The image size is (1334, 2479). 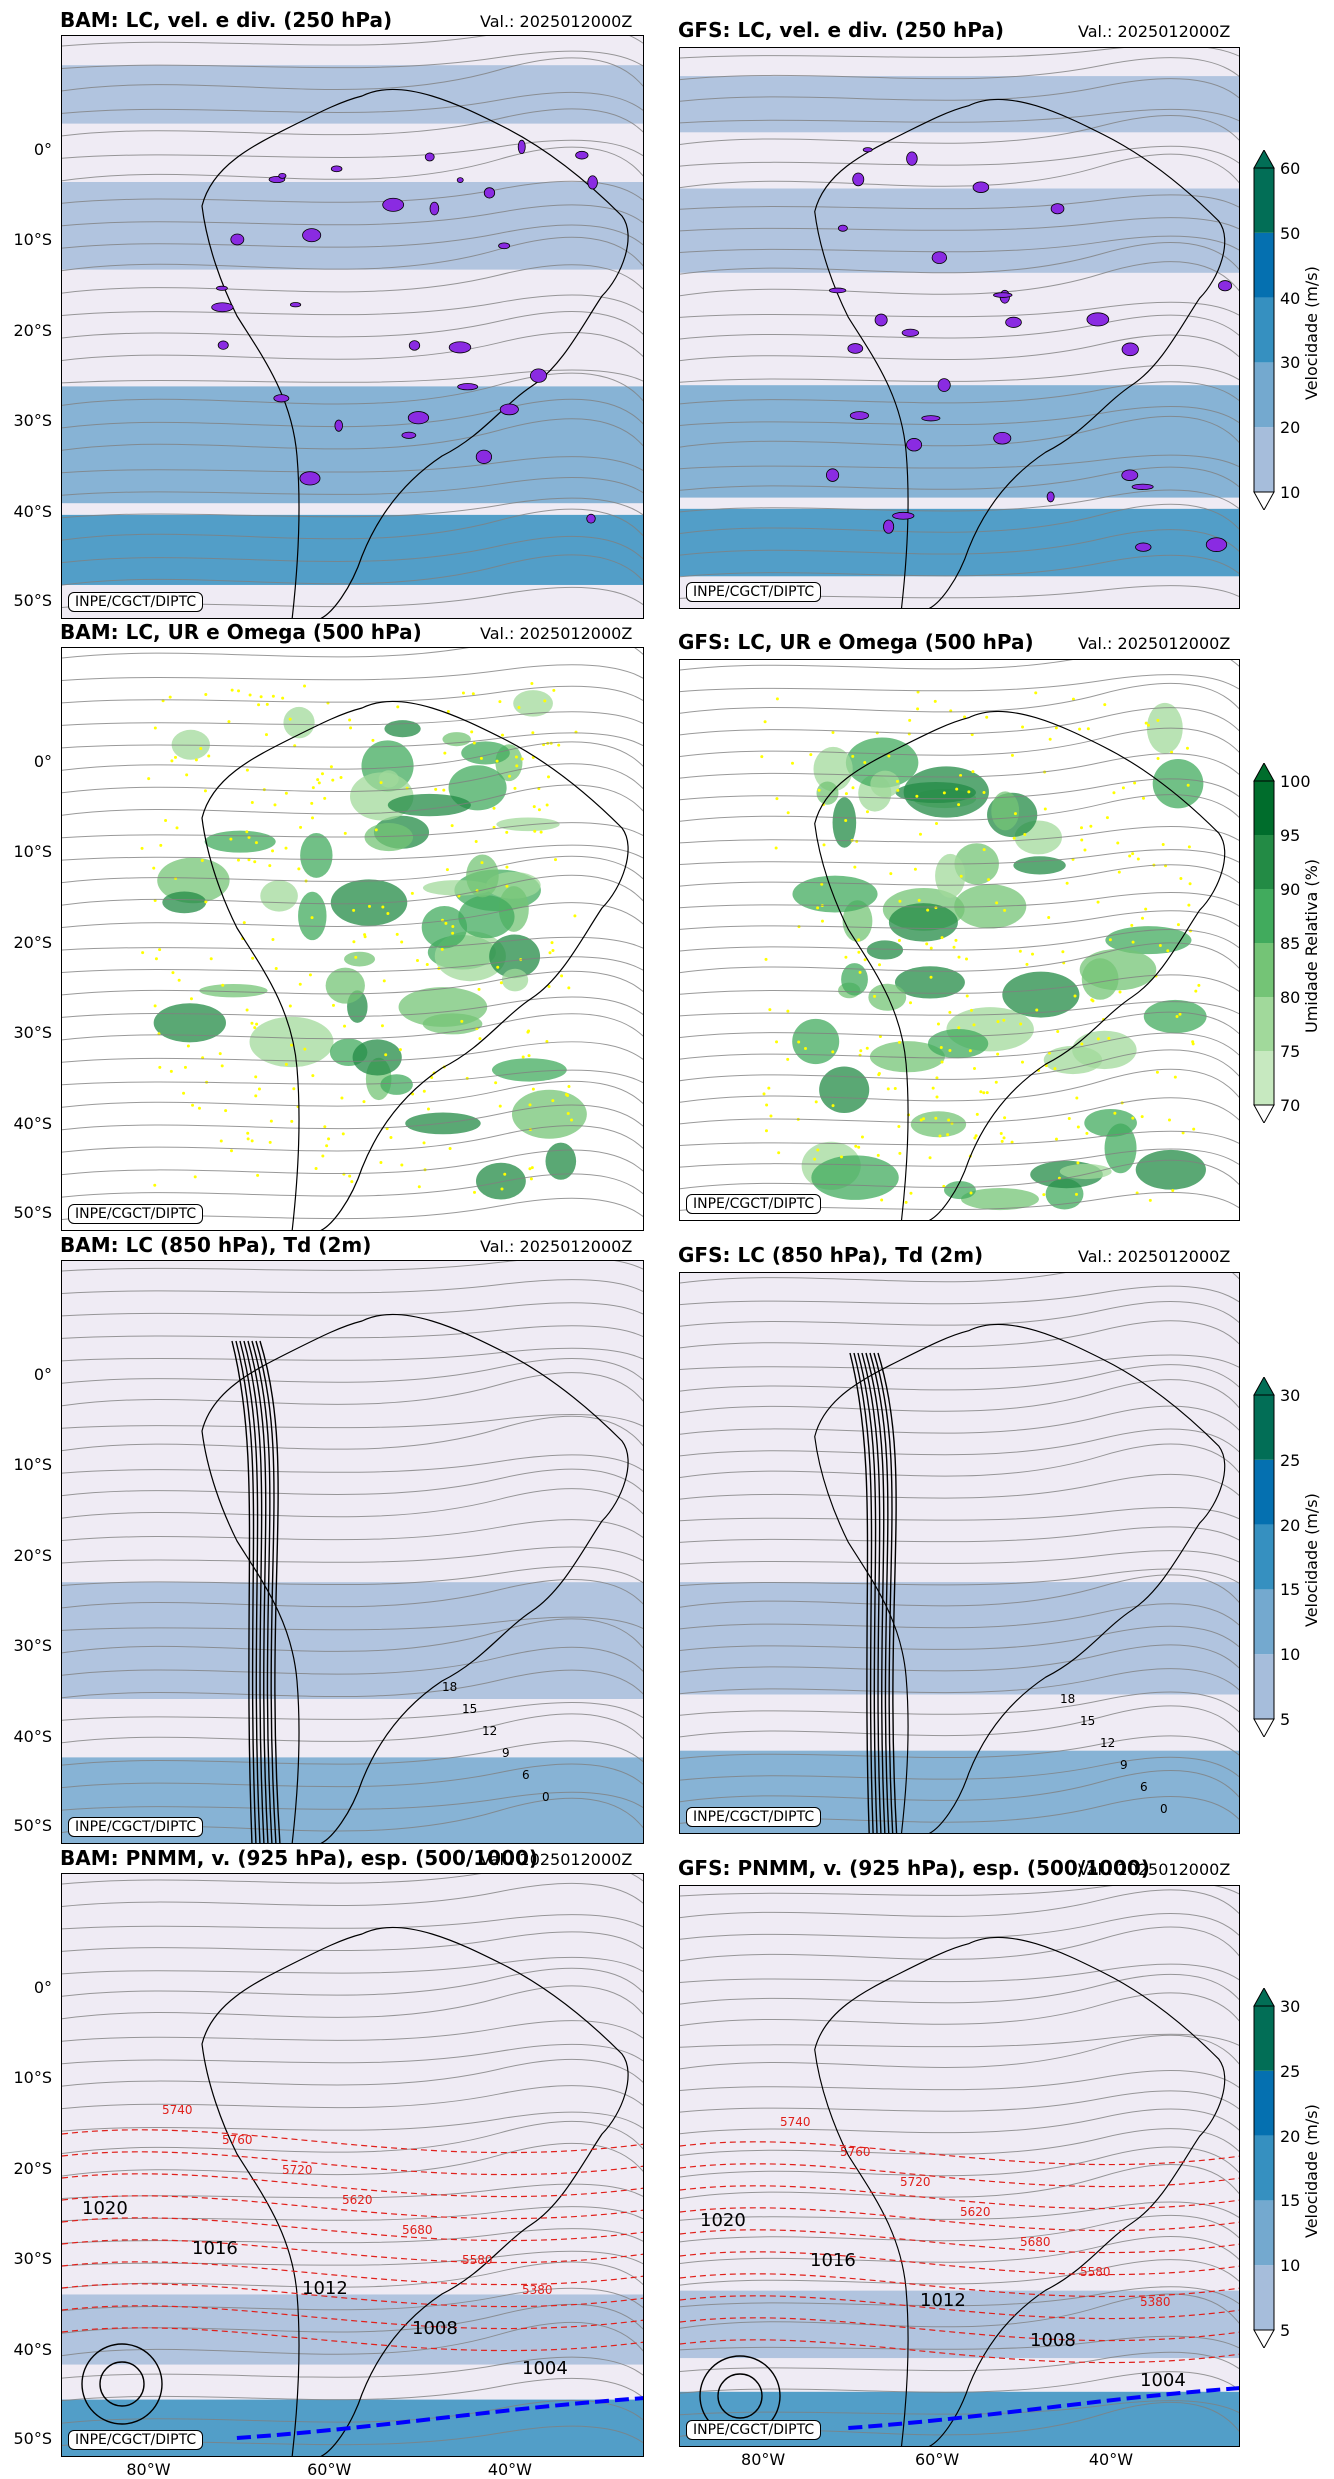 I want to click on credit-label: INPE/CGCT/DIPTC, so click(x=136, y=602).